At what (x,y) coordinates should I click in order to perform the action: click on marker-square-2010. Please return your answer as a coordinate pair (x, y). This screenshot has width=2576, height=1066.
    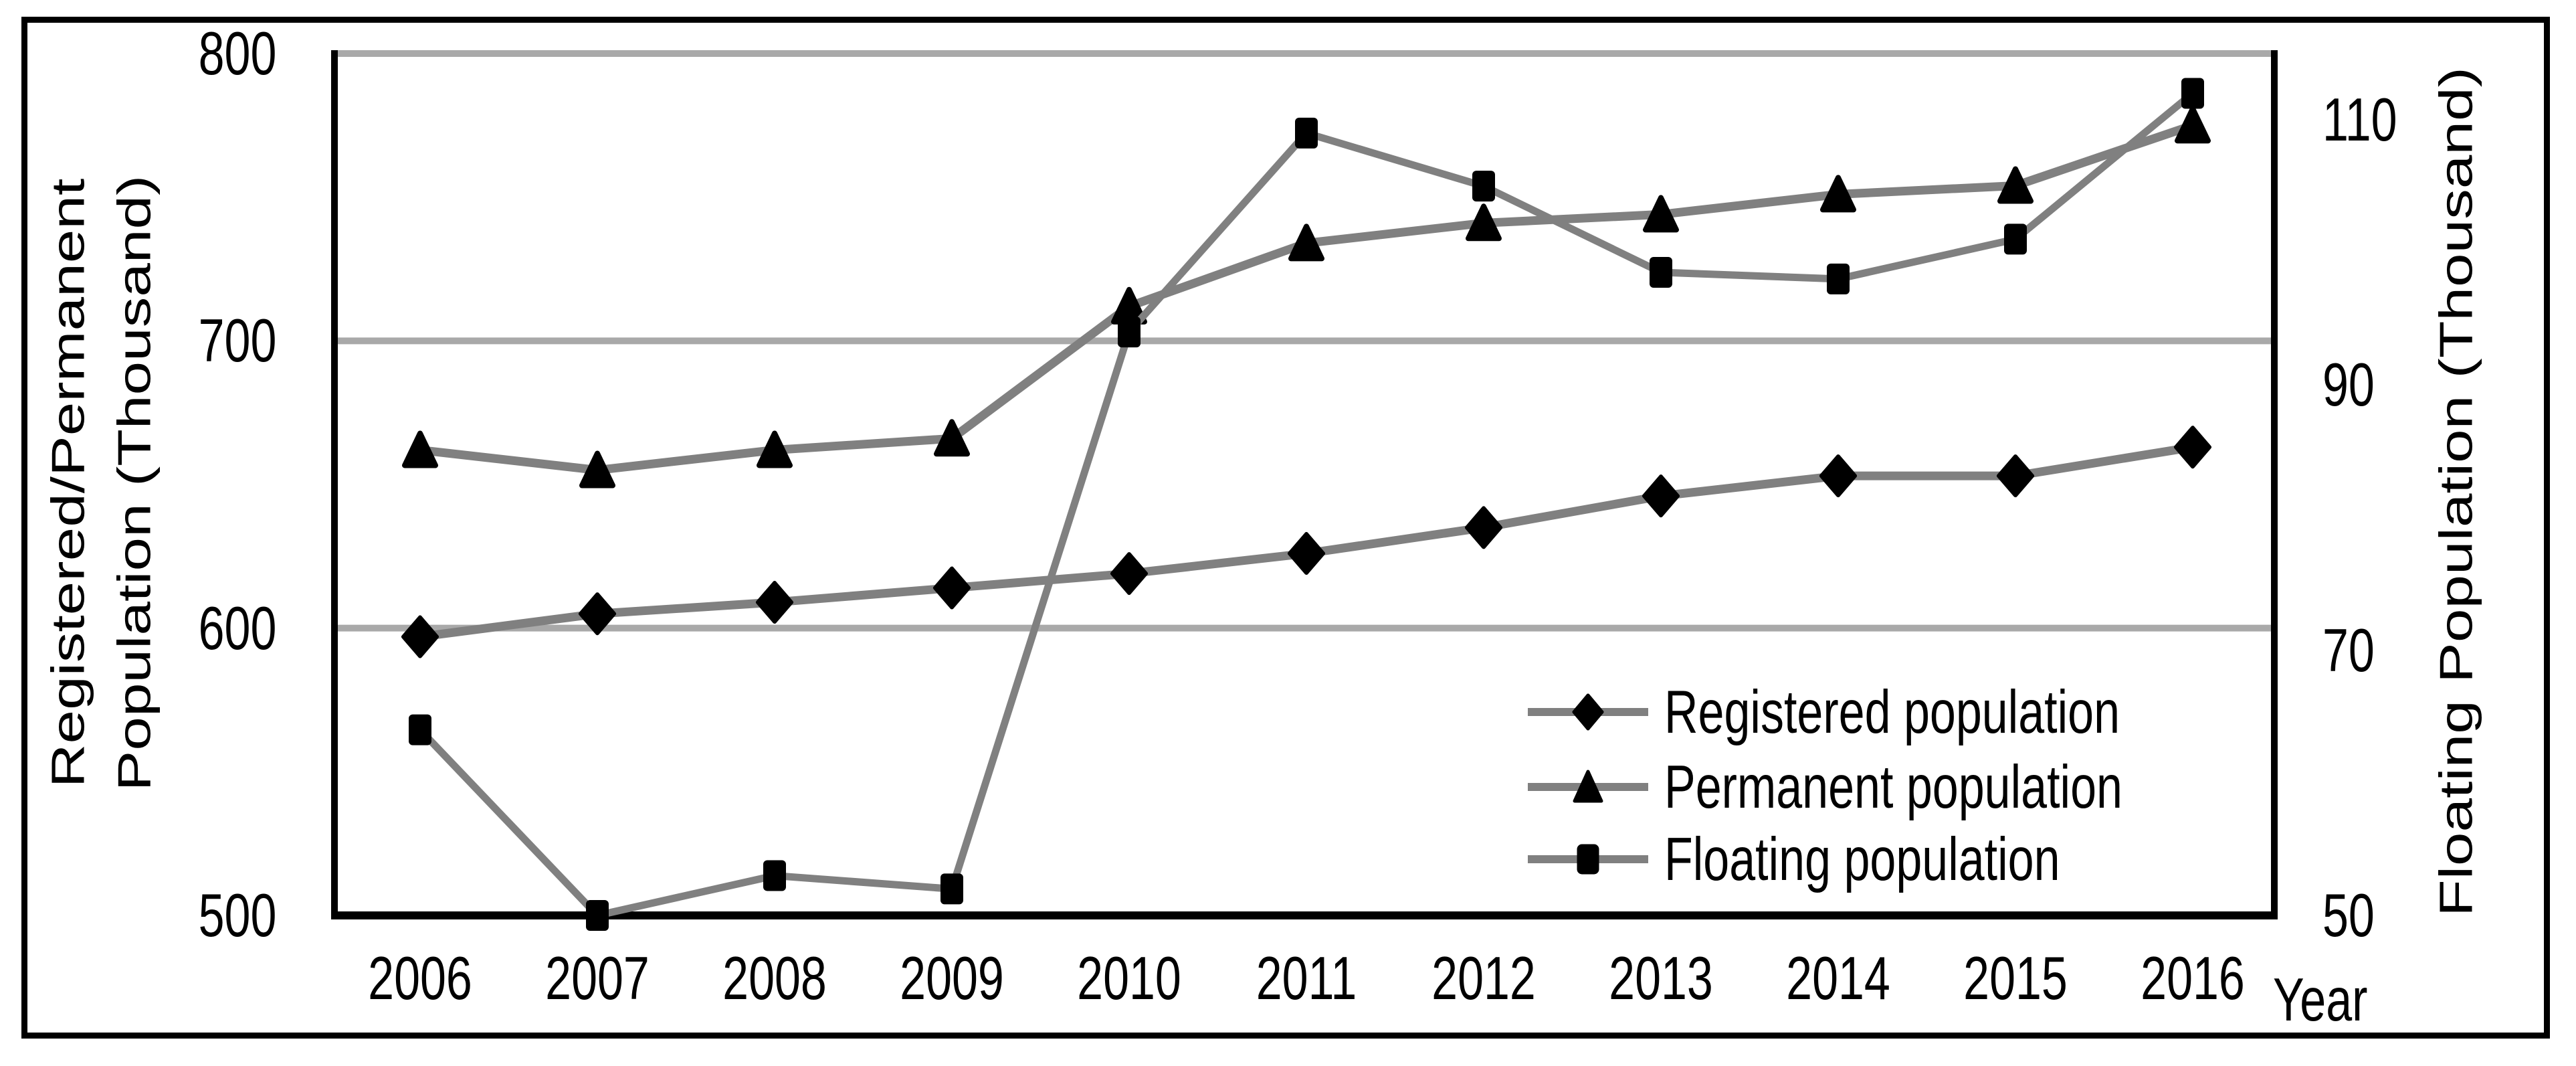
    Looking at the image, I should click on (1129, 332).